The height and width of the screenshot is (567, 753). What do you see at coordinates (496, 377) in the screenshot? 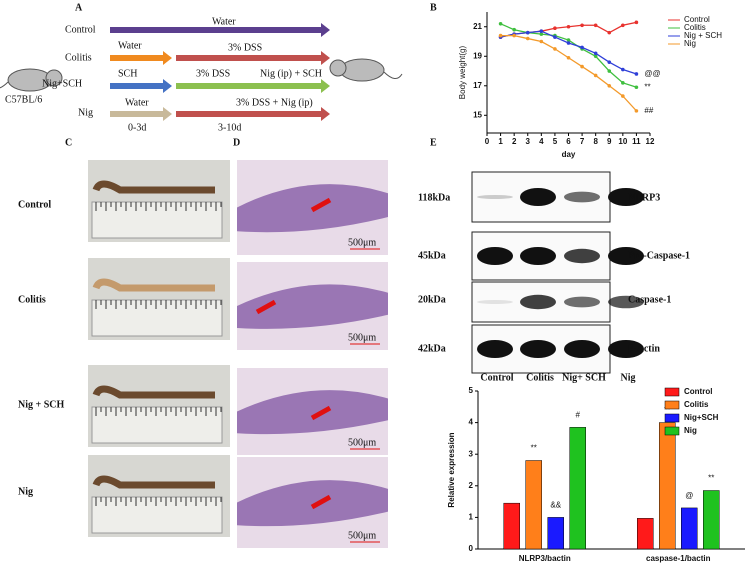
I see `lane-label: Control` at bounding box center [496, 377].